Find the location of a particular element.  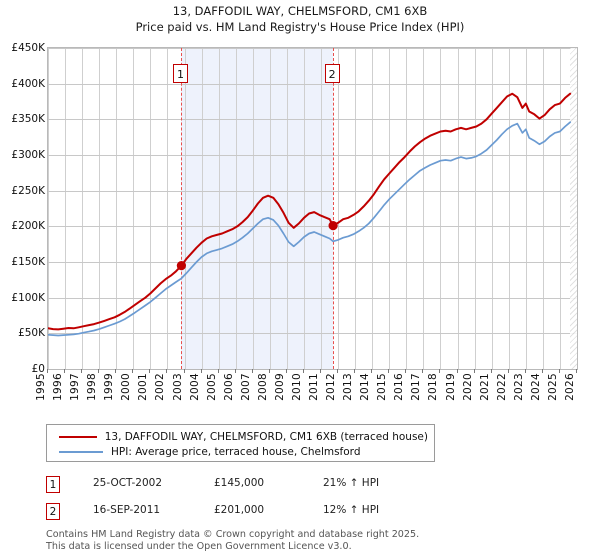

transaction-badge-1: 1 is located at coordinates (53, 484).